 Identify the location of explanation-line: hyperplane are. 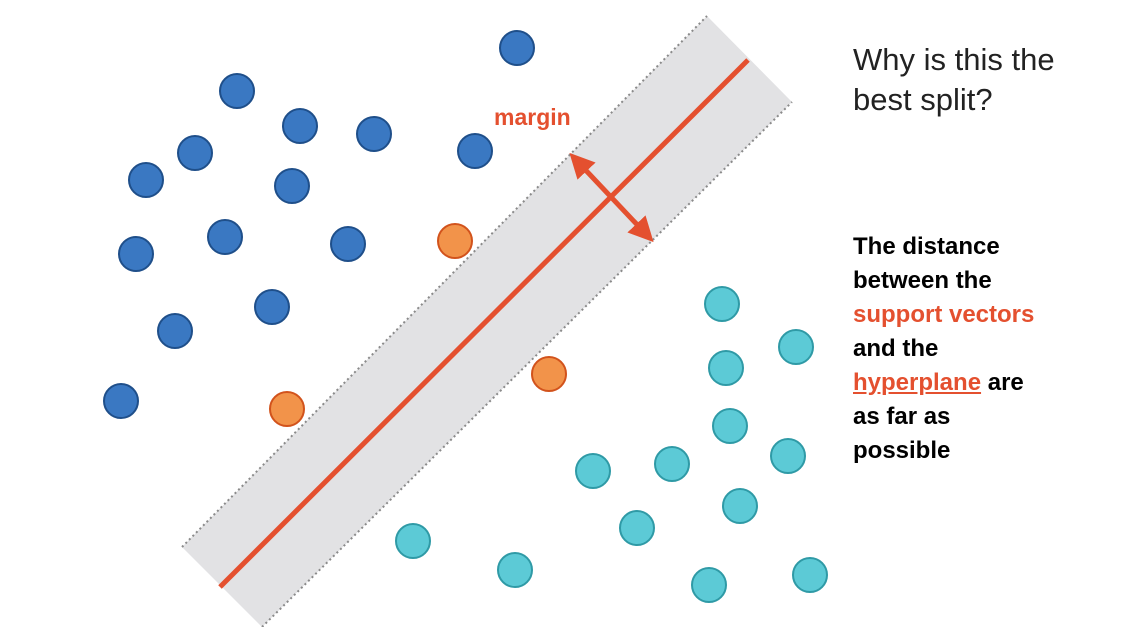
(983, 383).